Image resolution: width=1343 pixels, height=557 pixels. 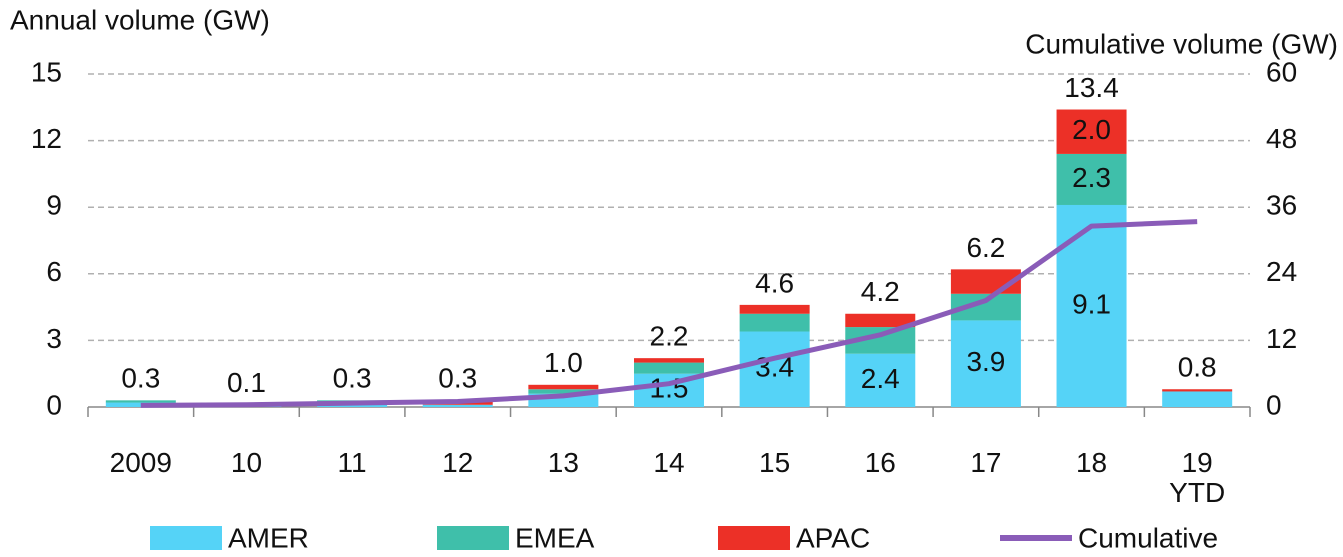 I want to click on x-tick-label: 12, so click(x=458, y=462).